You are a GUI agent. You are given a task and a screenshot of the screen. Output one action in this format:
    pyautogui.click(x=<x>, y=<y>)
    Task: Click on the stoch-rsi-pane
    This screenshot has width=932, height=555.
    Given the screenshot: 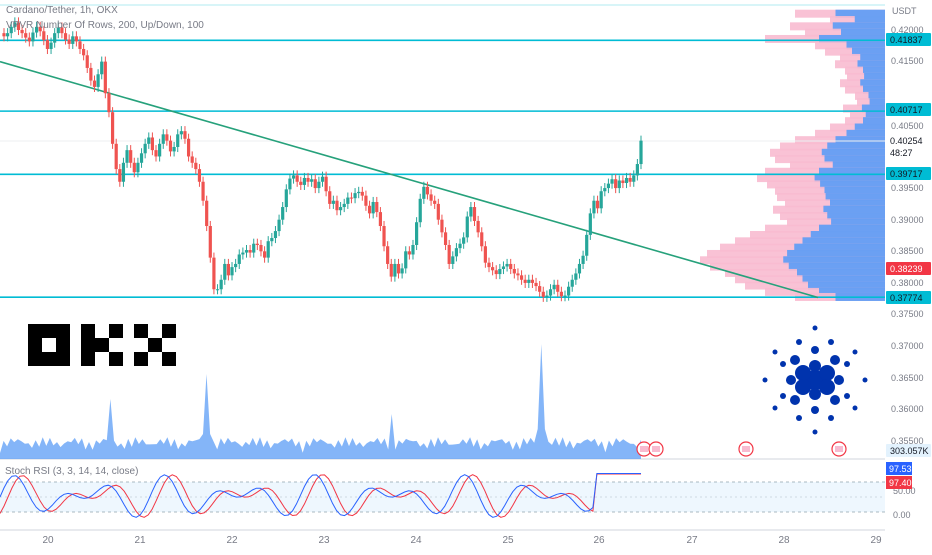 What is the action you would take?
    pyautogui.click(x=442, y=495)
    